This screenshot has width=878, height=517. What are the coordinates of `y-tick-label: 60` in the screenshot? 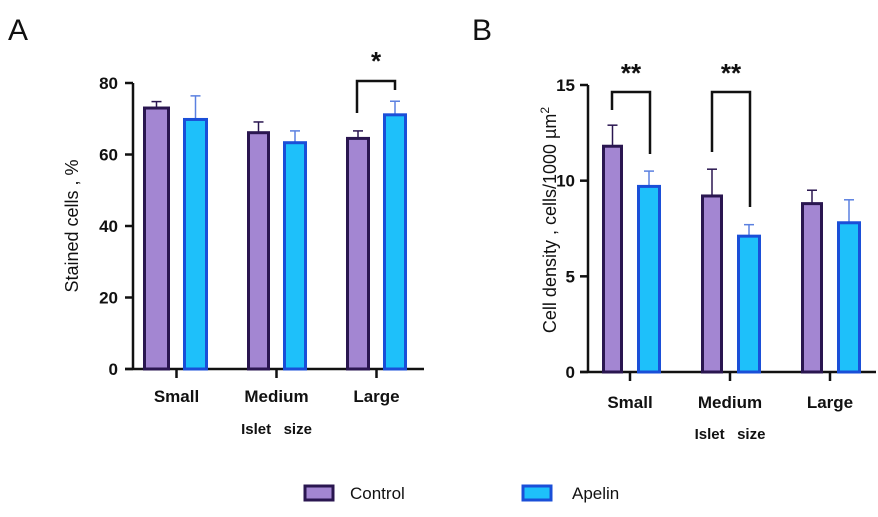 It's located at (108, 155).